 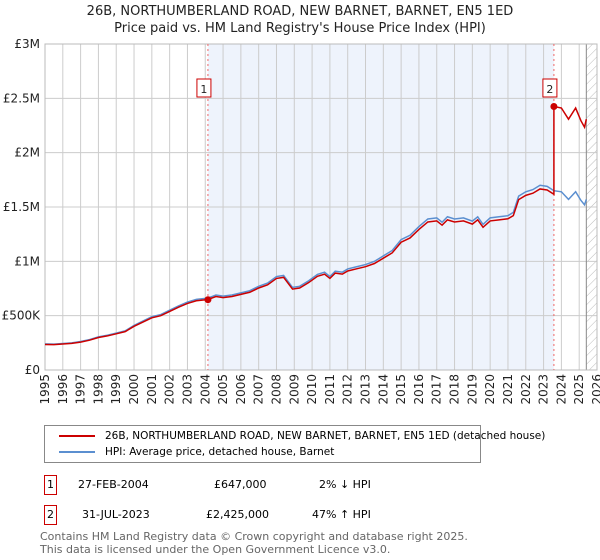 I want to click on x-tick-label: 2002, so click(x=170, y=389).